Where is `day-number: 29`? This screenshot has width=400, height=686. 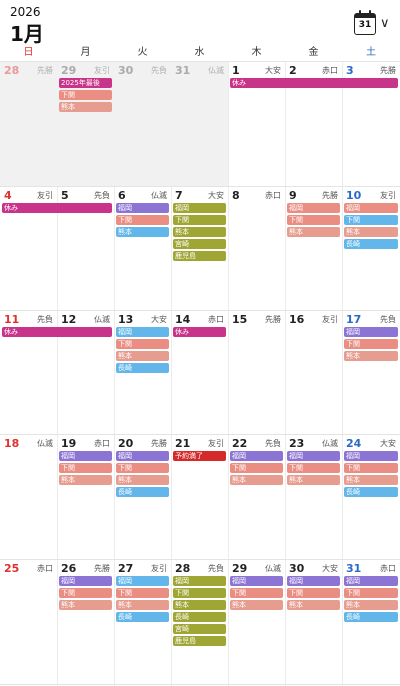
day-number: 29 is located at coordinates (240, 568).